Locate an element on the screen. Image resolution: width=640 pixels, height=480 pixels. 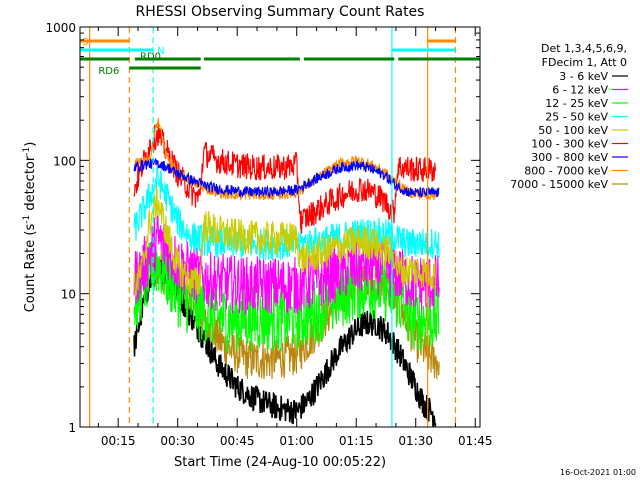
y-axis-label-sup1: -1 is located at coordinates (27, 219).